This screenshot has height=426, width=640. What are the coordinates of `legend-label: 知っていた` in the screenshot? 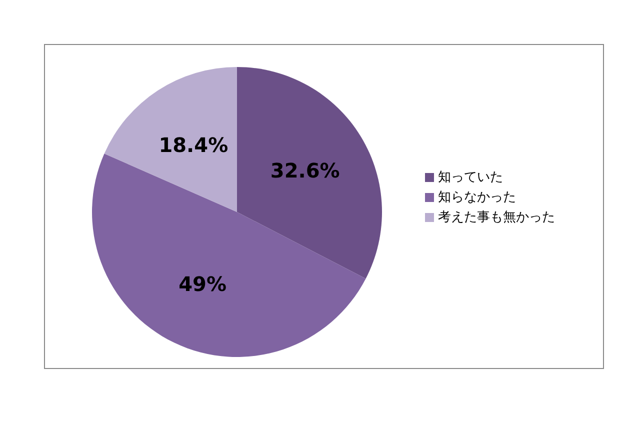 It's located at (470, 177).